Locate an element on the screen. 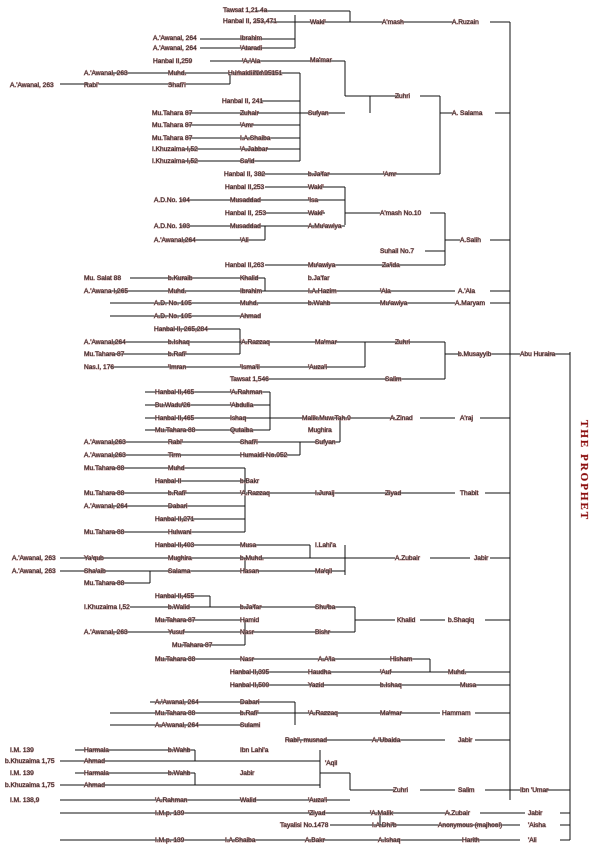 The height and width of the screenshot is (857, 603). source-ref: Bu.Wadu'26 is located at coordinates (173, 405).